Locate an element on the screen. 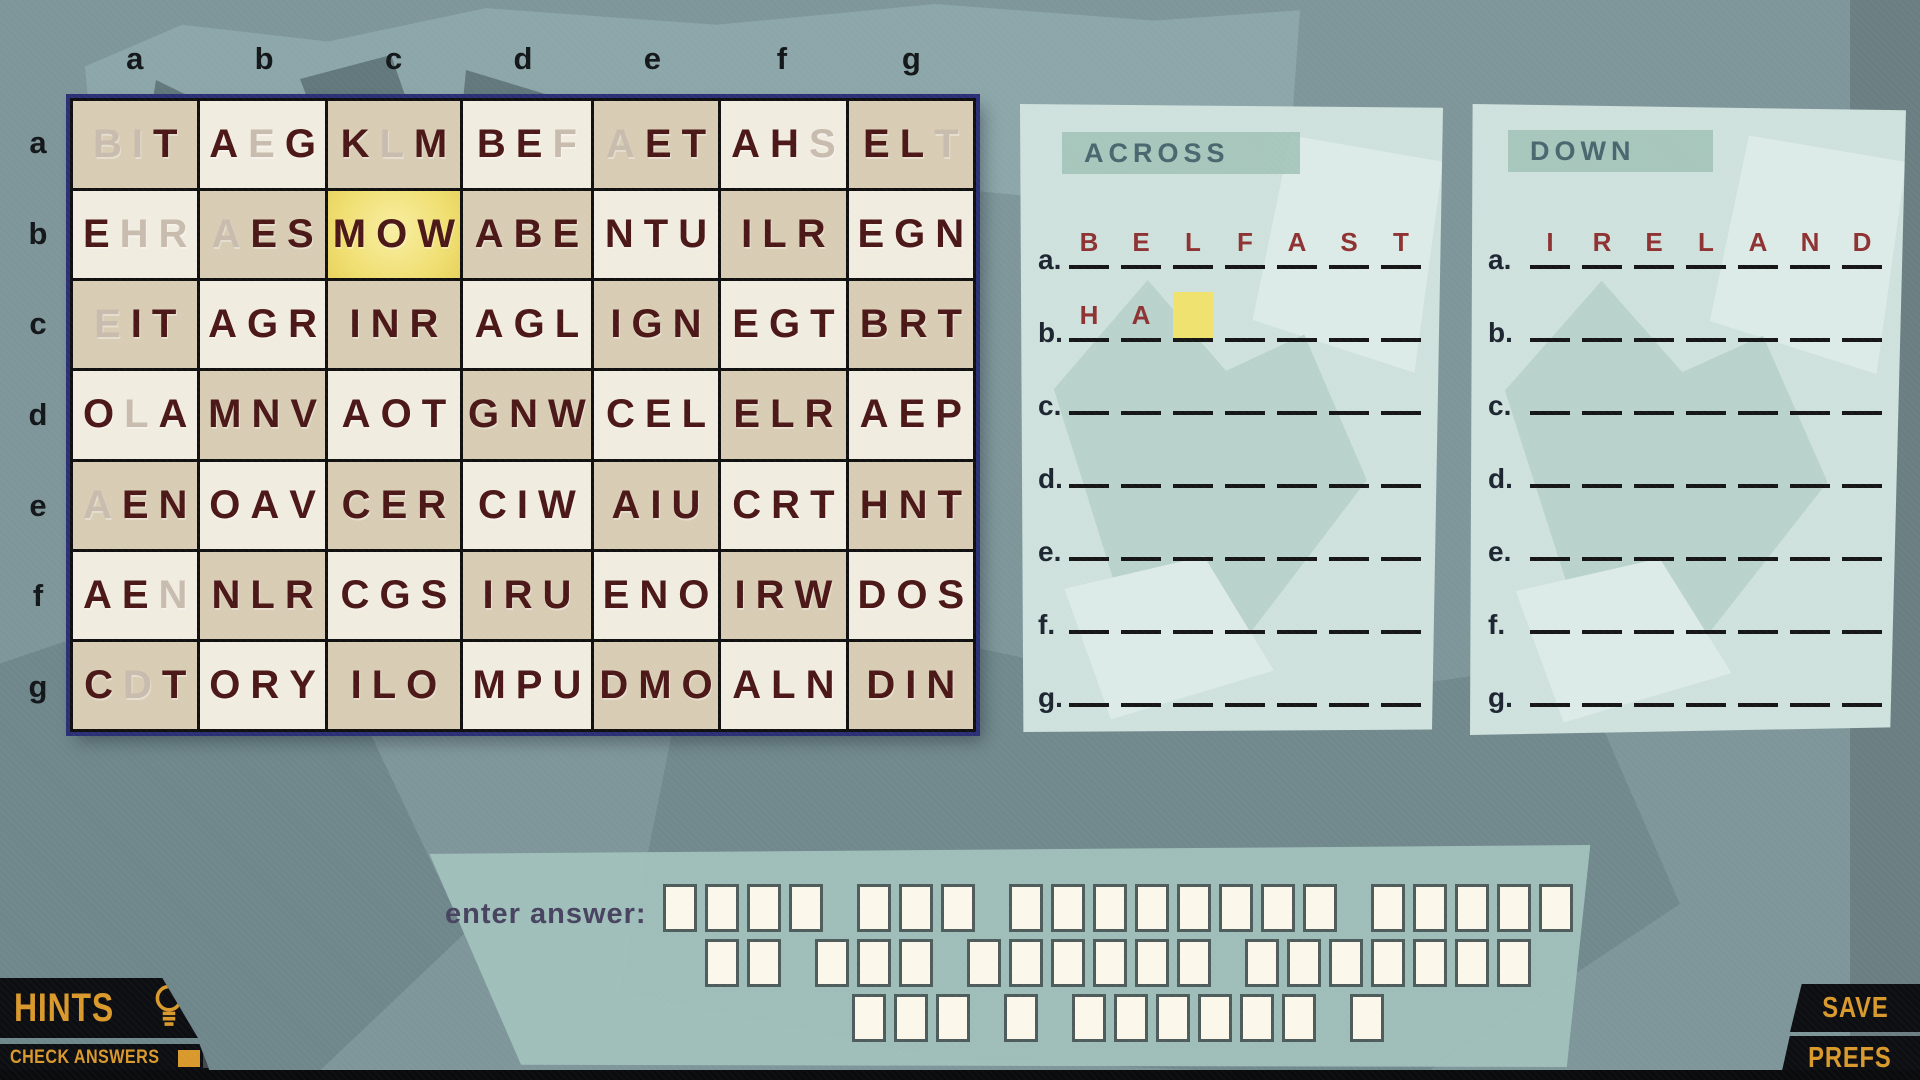  hints-button: HINTS is located at coordinates (99, 1008).